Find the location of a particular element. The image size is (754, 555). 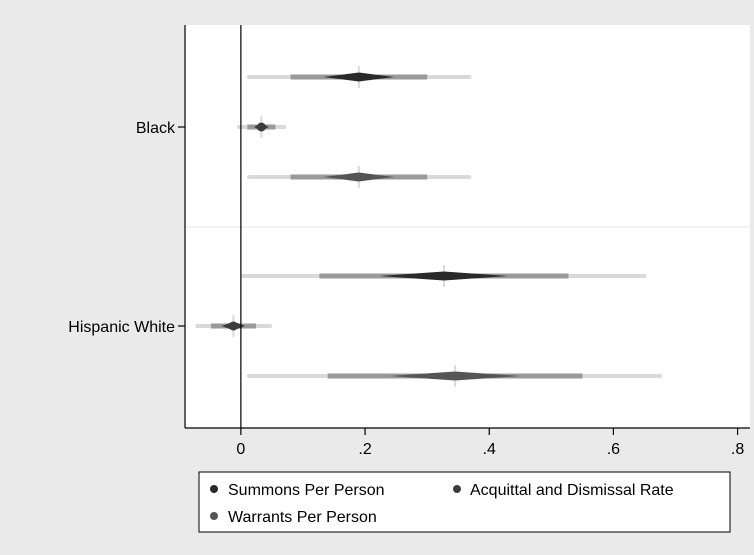

legend-marker-acquittal is located at coordinates (457, 489).